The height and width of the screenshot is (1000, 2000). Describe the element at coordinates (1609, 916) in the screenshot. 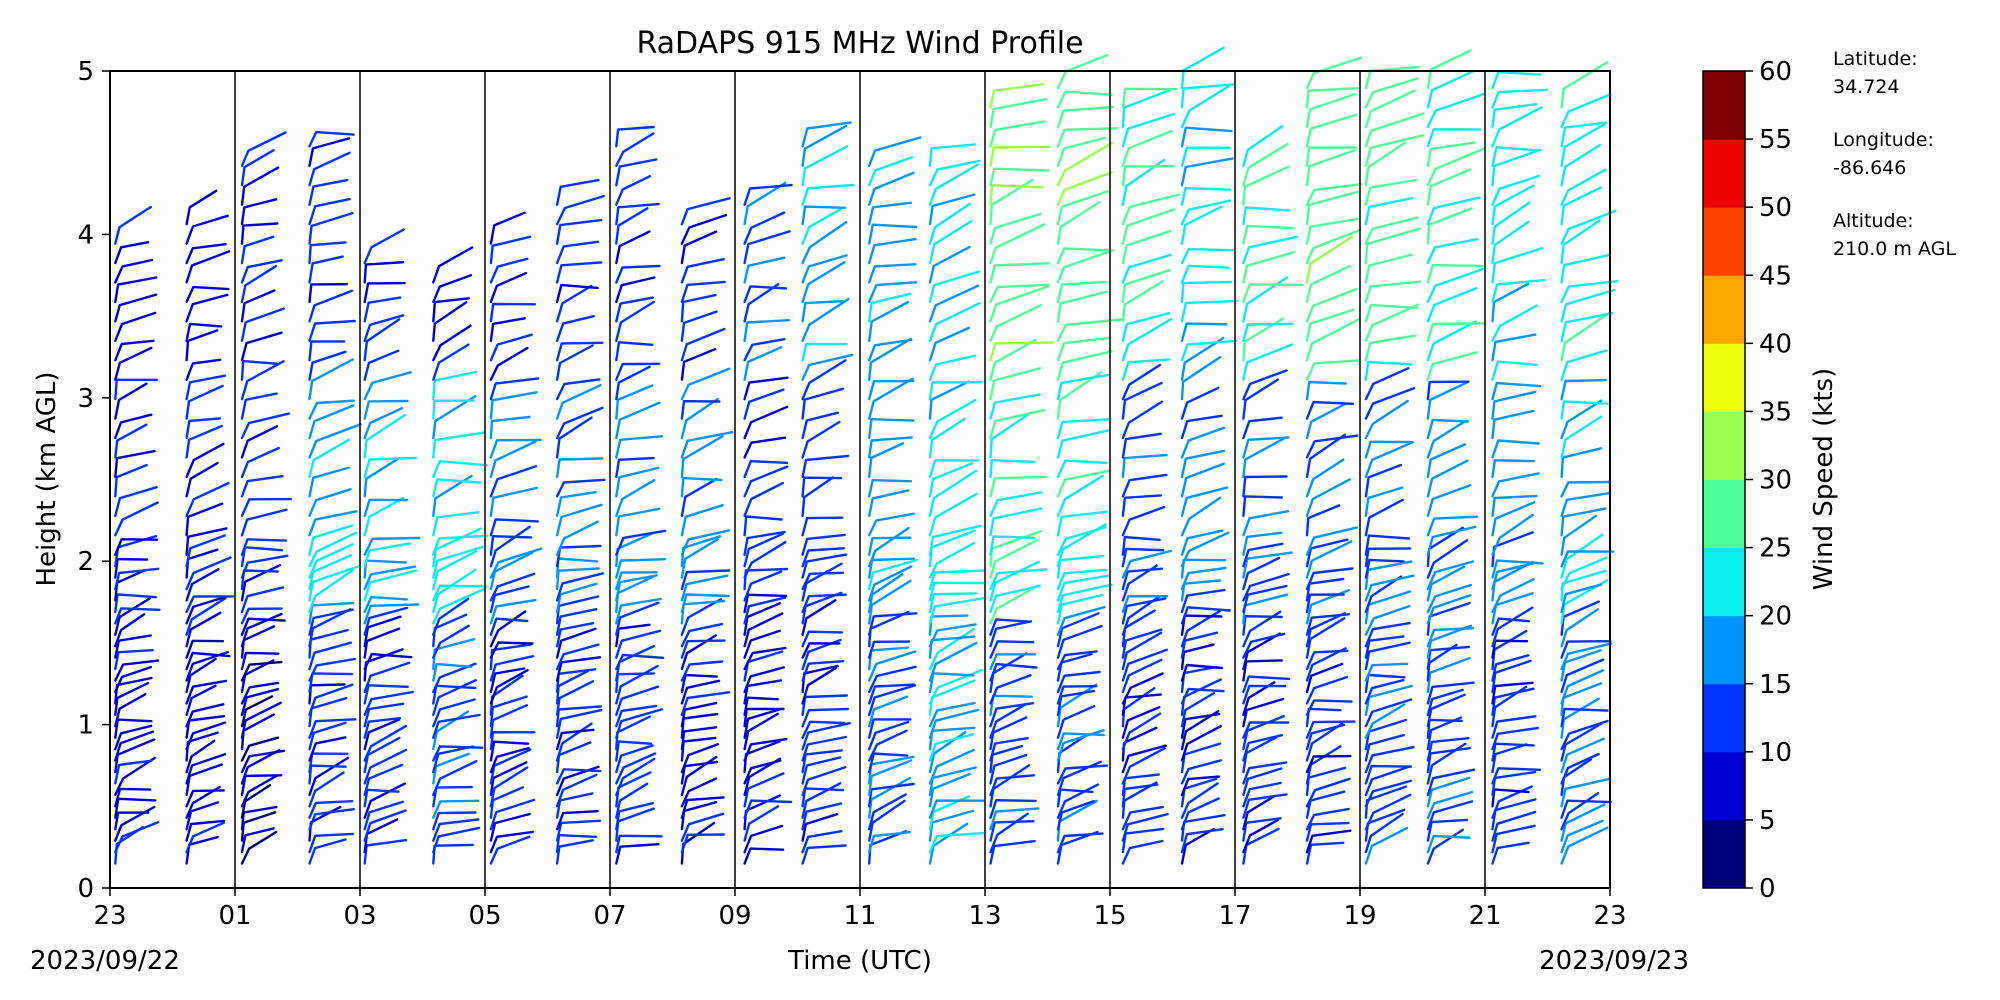

I see `x-tick-label: 23` at that location.